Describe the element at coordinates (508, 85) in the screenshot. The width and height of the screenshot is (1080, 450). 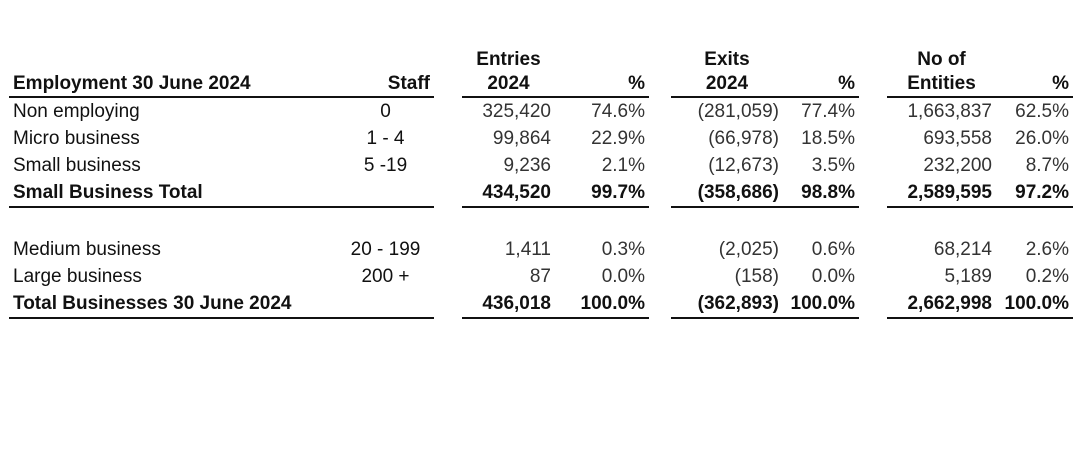
I see `header-entries-year: 2024` at that location.